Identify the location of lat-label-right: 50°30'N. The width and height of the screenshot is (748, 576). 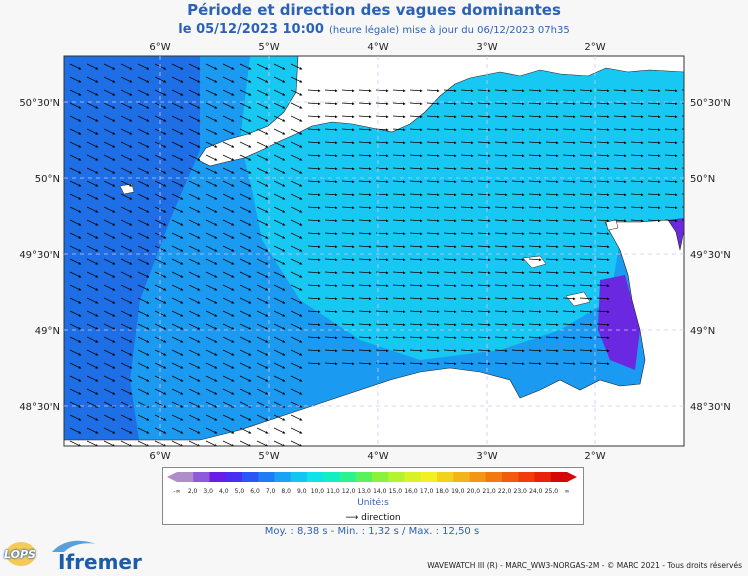
(710, 103).